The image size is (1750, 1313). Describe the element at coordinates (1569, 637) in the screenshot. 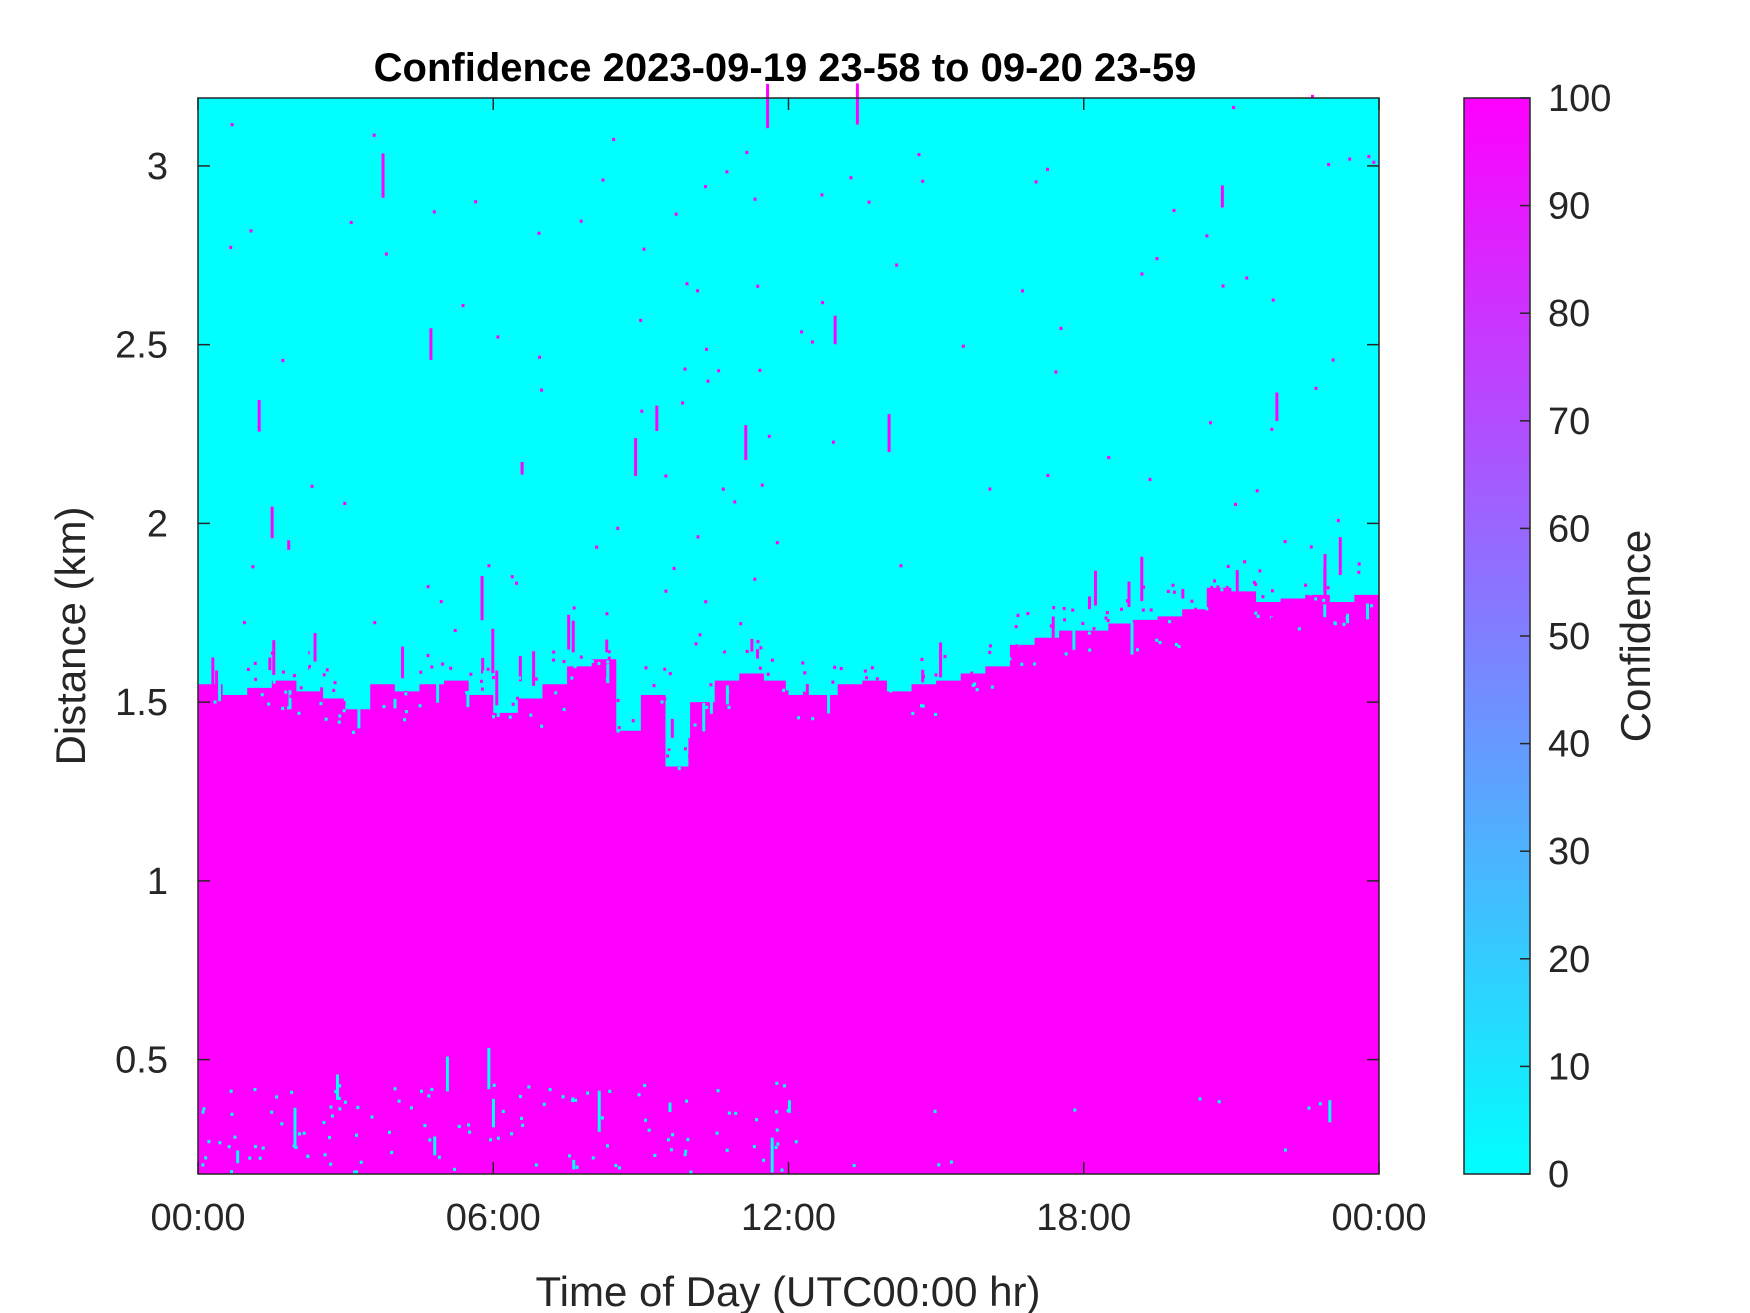

I see `colorbar-tick-label: 50` at that location.